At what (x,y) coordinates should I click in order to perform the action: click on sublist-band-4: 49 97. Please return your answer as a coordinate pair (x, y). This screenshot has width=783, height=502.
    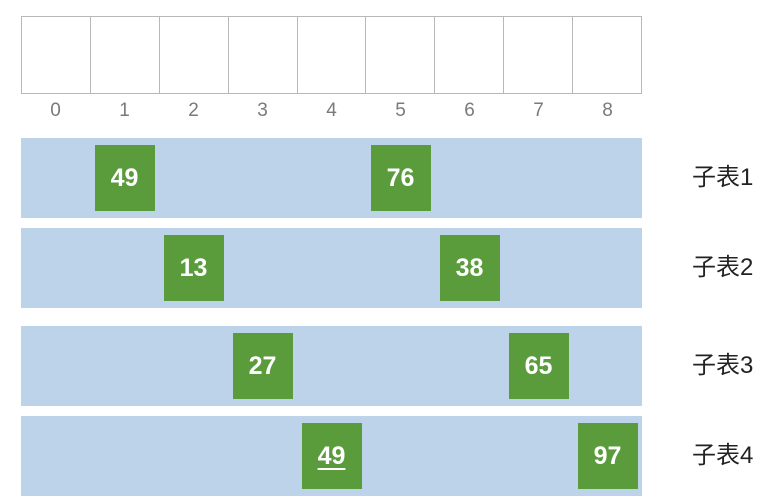
    Looking at the image, I should click on (331, 456).